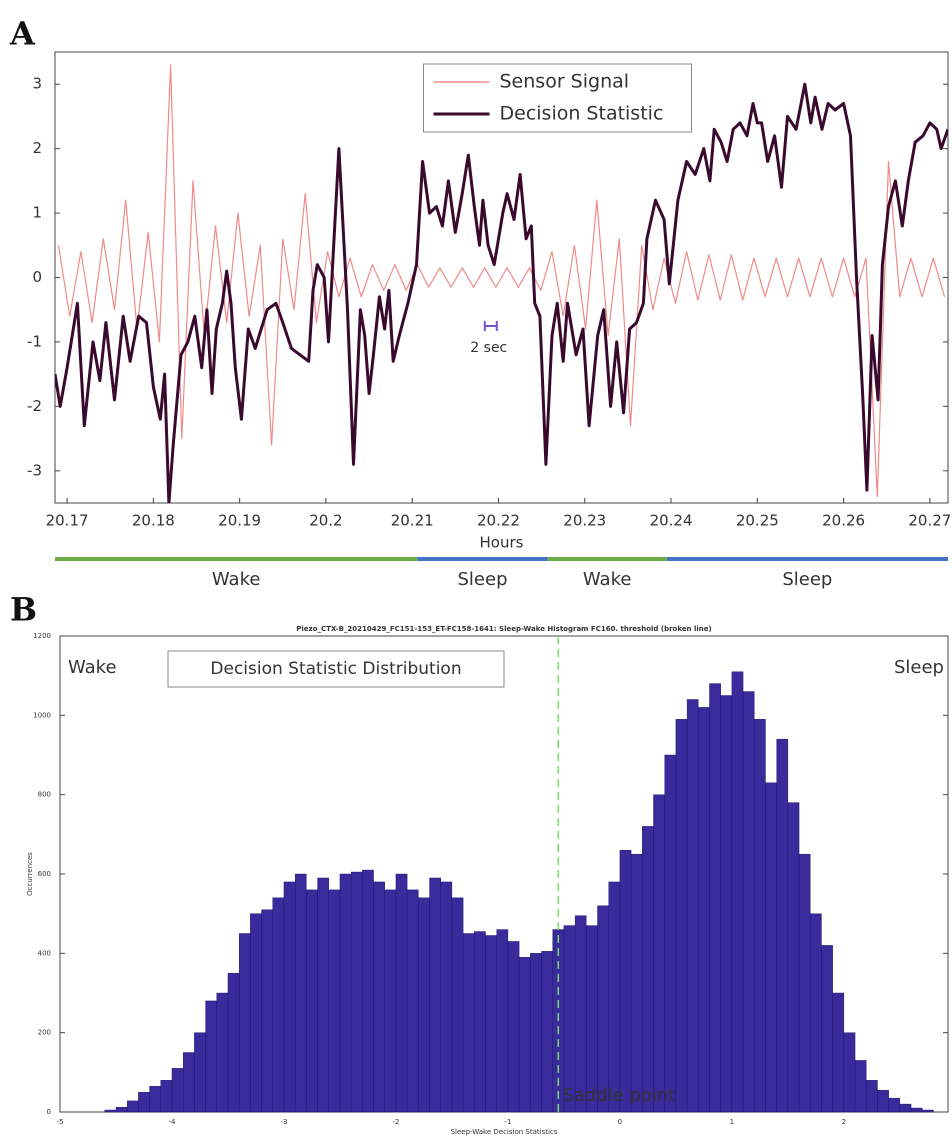 Image resolution: width=952 pixels, height=1136 pixels. I want to click on x-tick-label: 20.2, so click(325, 521).